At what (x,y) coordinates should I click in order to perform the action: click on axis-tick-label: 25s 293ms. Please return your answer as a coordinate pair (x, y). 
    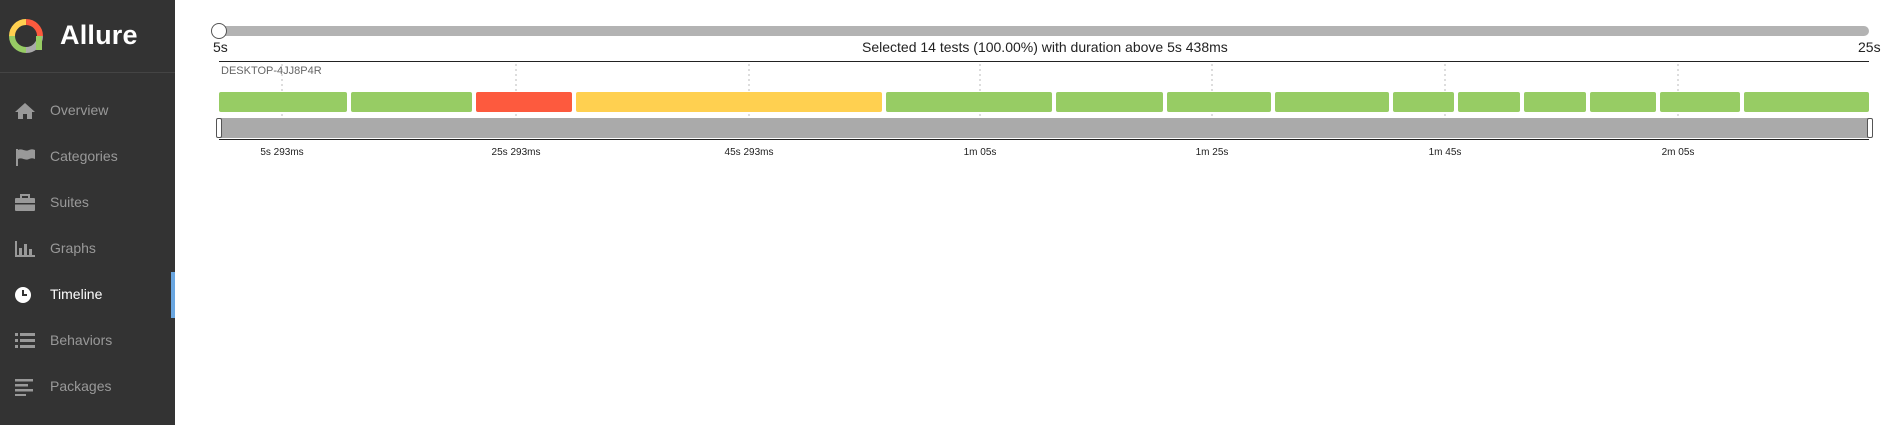
    Looking at the image, I should click on (516, 152).